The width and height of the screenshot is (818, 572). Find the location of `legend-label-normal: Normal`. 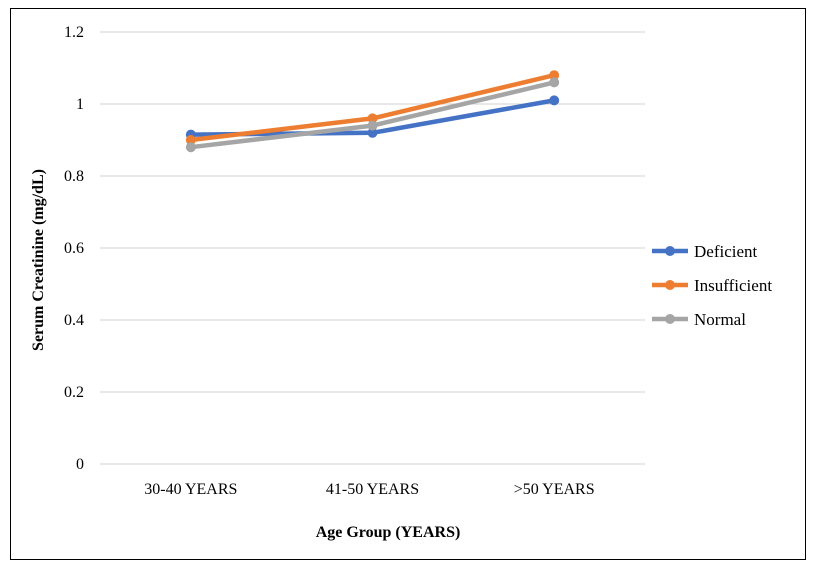

legend-label-normal: Normal is located at coordinates (720, 319).